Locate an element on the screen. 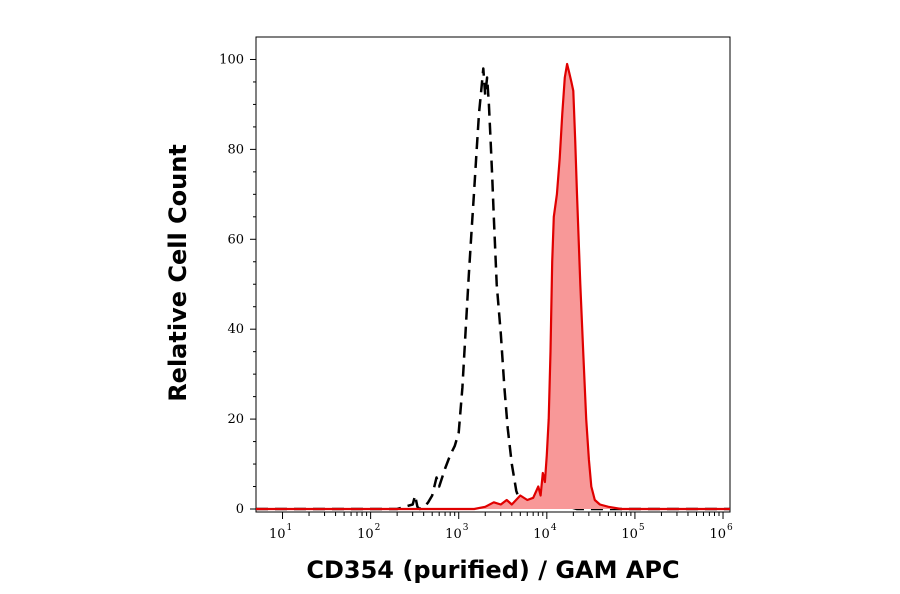  x-axis-title: CD354 (purified) / GAM APC is located at coordinates (492, 570).